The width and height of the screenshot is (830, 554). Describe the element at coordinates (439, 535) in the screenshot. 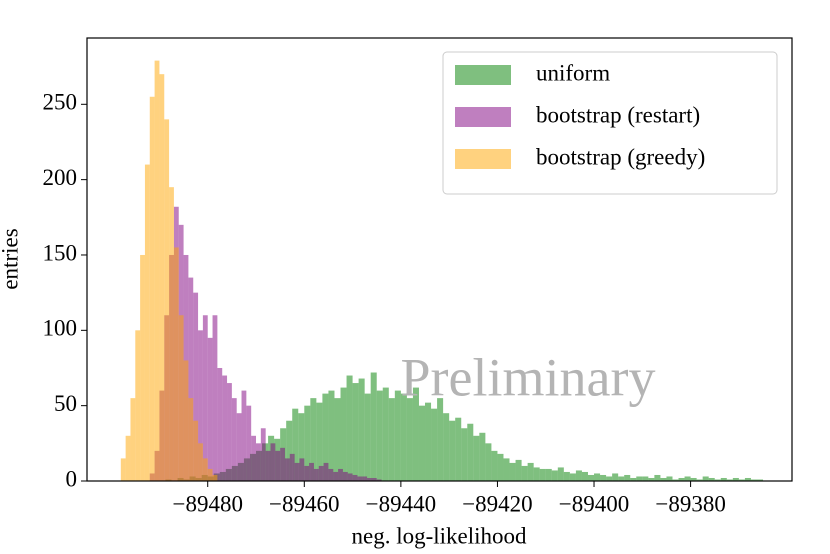

I see `x-axis-label: neg. log-likelihood` at that location.